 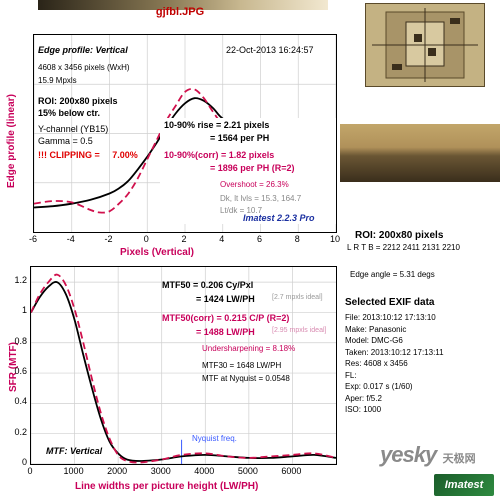 What do you see at coordinates (420, 153) in the screenshot?
I see `roi-edge-crop` at bounding box center [420, 153].